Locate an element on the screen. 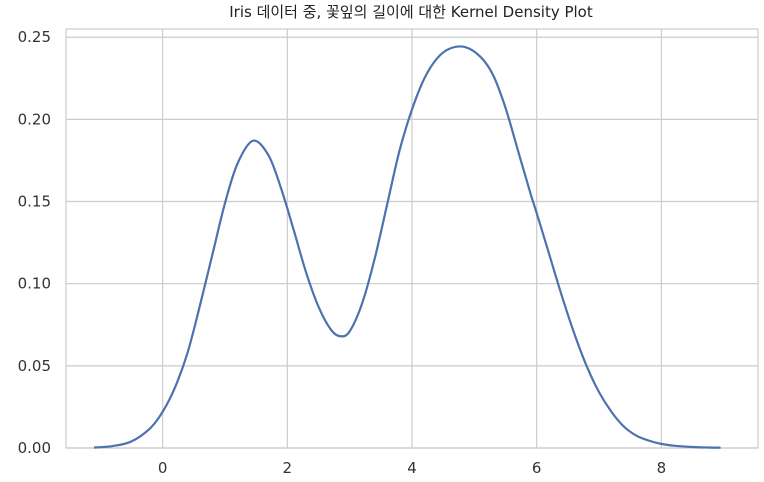 The height and width of the screenshot is (482, 764). y-tick-label: 0.20 is located at coordinates (34, 119).